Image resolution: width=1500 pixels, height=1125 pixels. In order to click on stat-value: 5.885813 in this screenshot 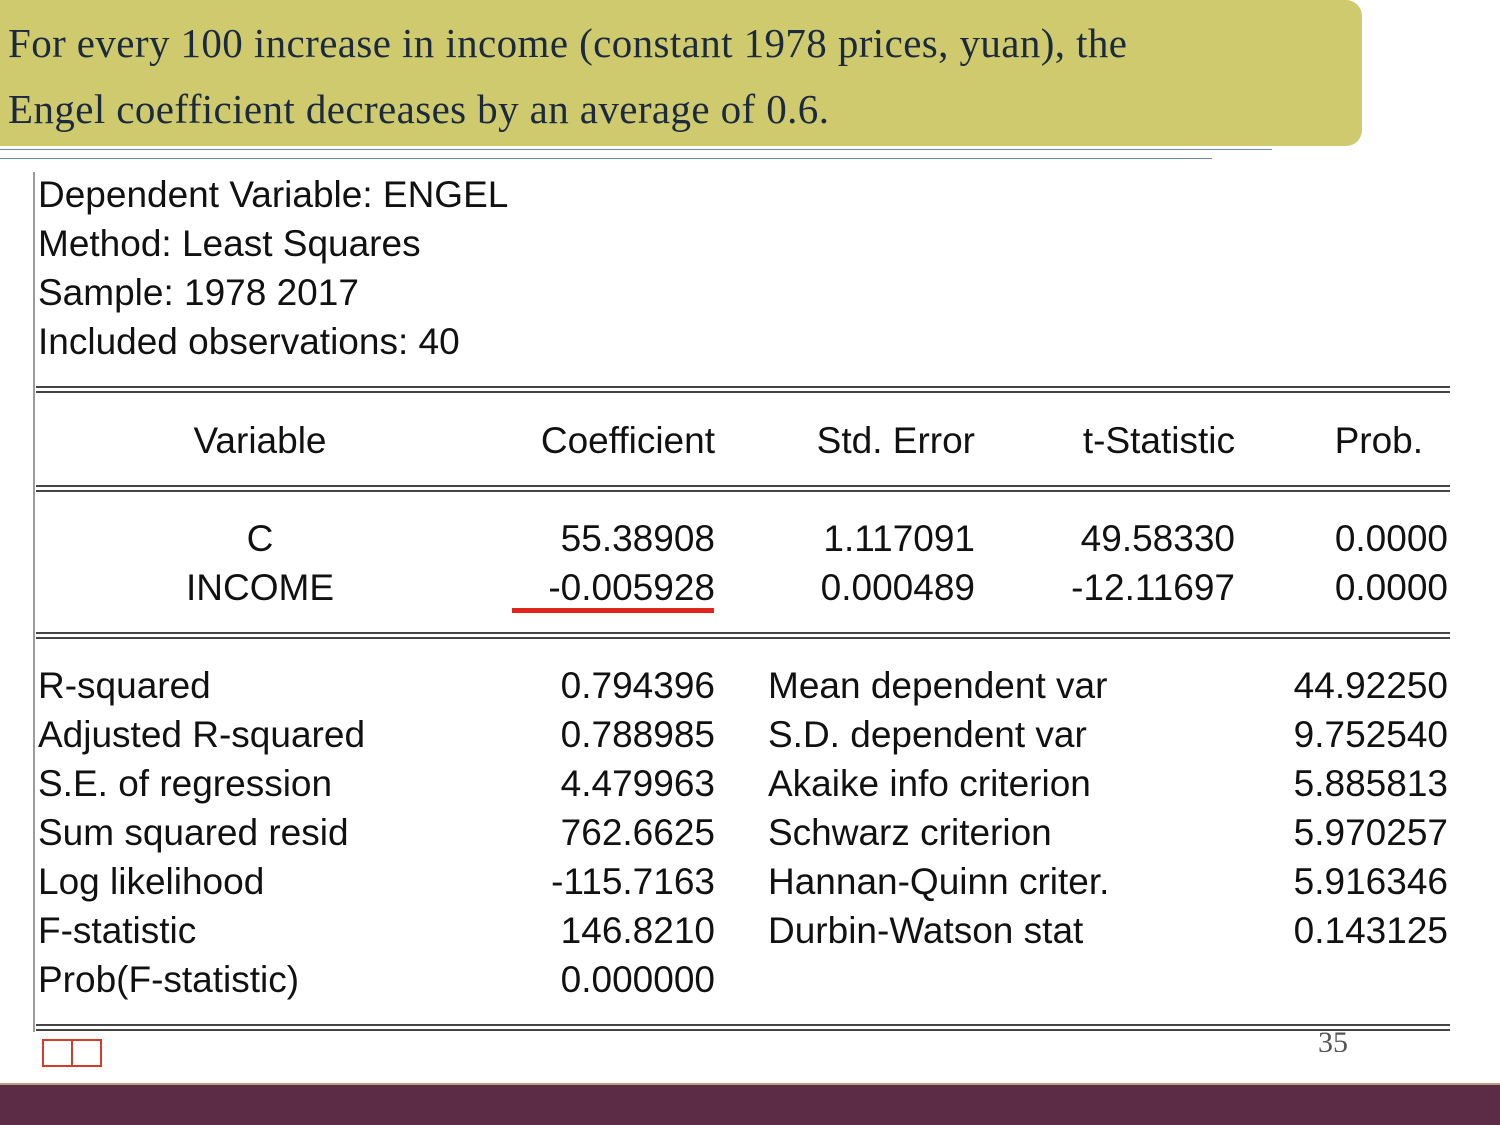, I will do `click(1370, 783)`.